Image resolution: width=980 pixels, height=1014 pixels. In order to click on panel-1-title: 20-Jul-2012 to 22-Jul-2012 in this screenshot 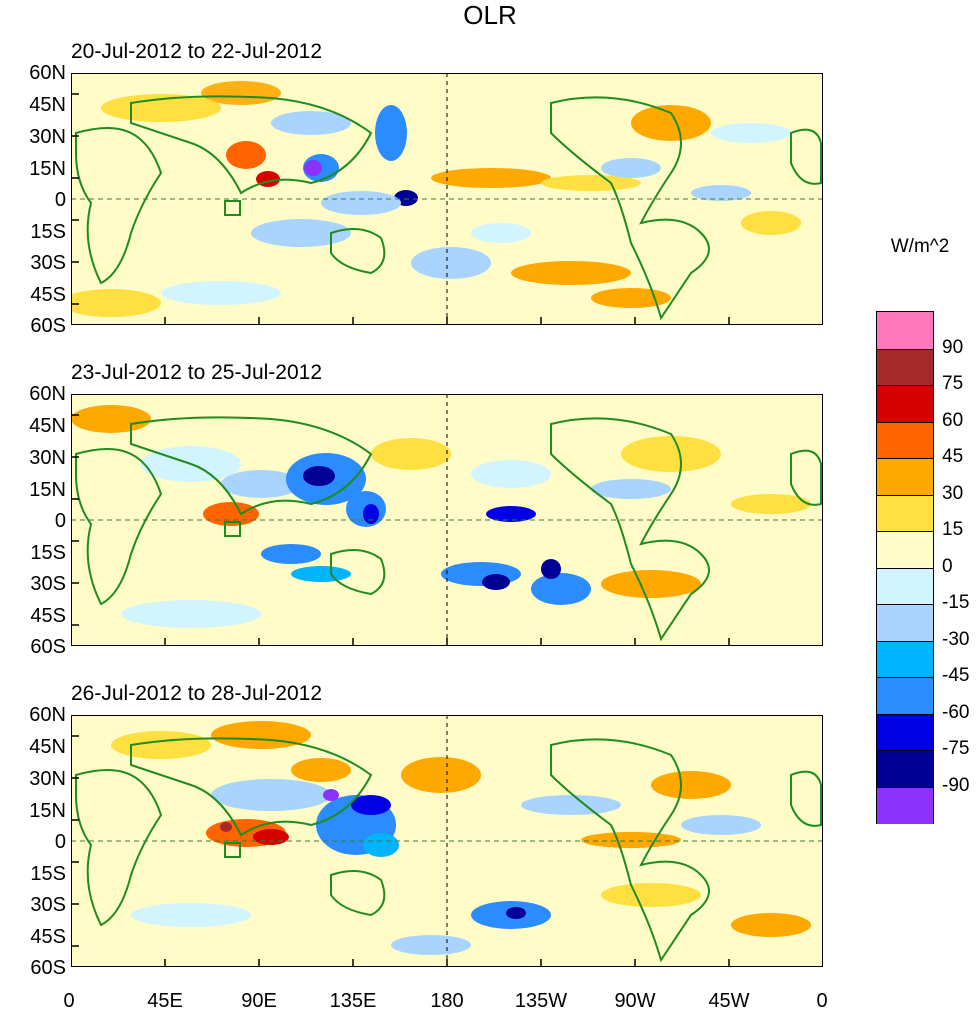, I will do `click(196, 51)`.